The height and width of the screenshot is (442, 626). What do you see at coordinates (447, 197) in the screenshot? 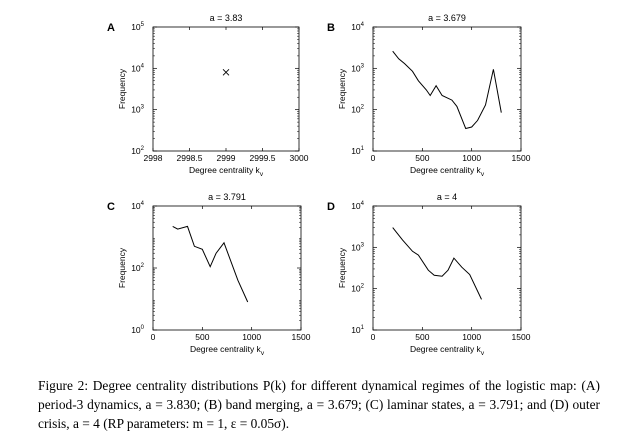
I see `panel-title: a = 4` at bounding box center [447, 197].